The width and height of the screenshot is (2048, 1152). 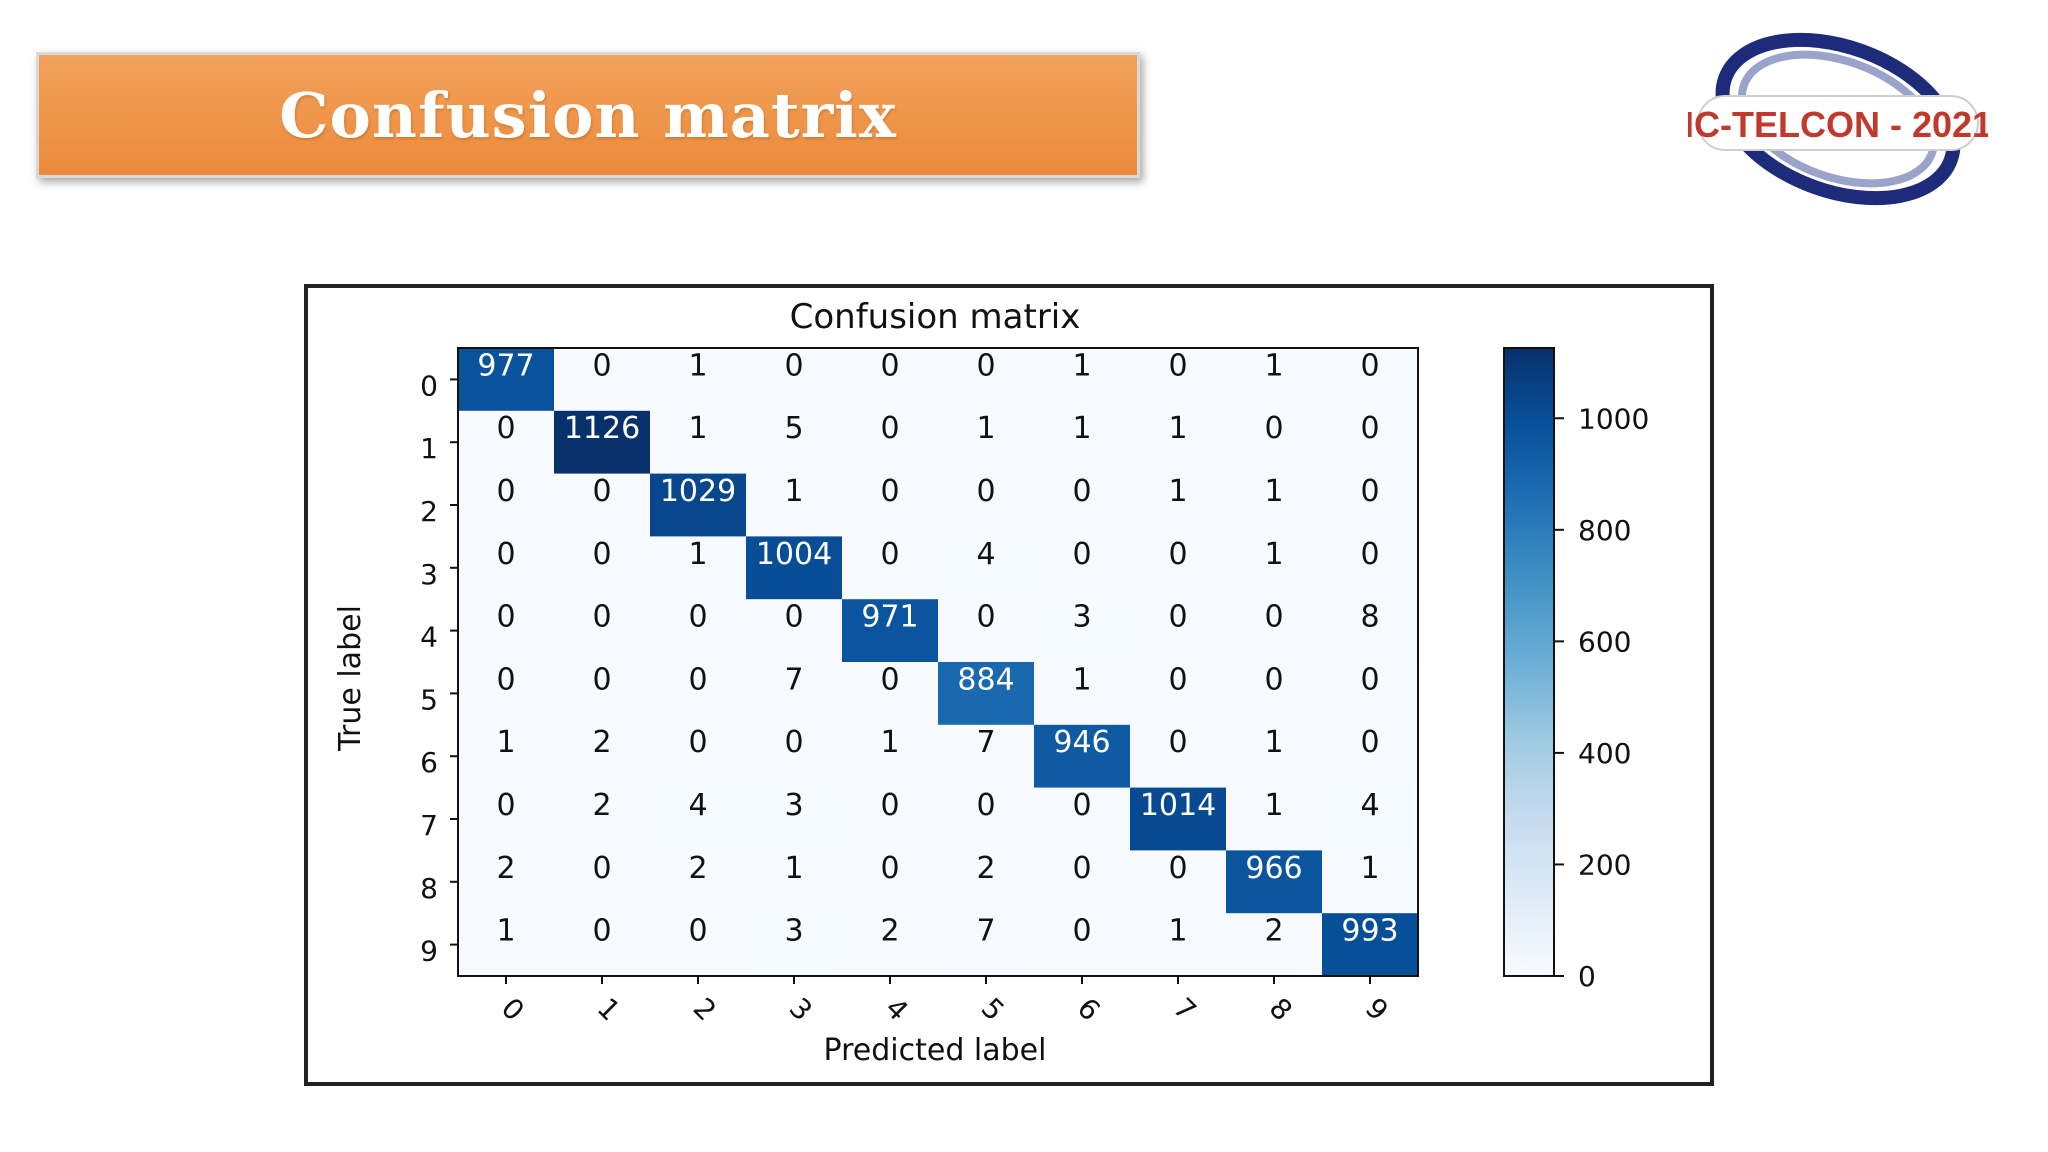 I want to click on x-axis-label: Predicted label, so click(x=935, y=1050).